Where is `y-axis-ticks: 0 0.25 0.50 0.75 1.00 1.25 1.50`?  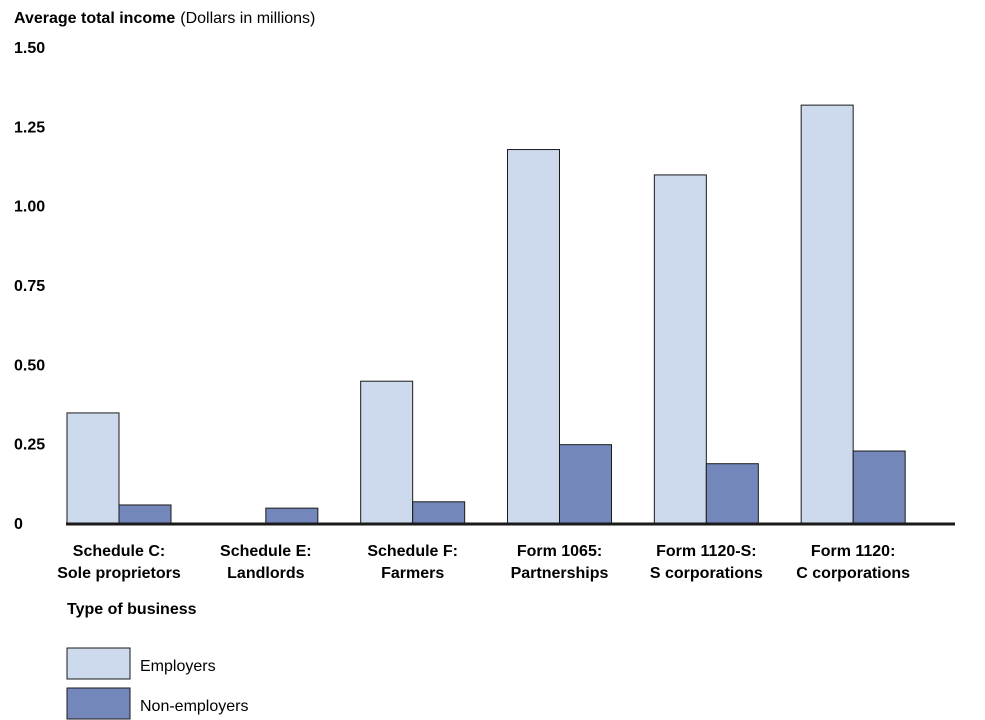 y-axis-ticks: 0 0.25 0.50 0.75 1.00 1.25 1.50 is located at coordinates (29, 286).